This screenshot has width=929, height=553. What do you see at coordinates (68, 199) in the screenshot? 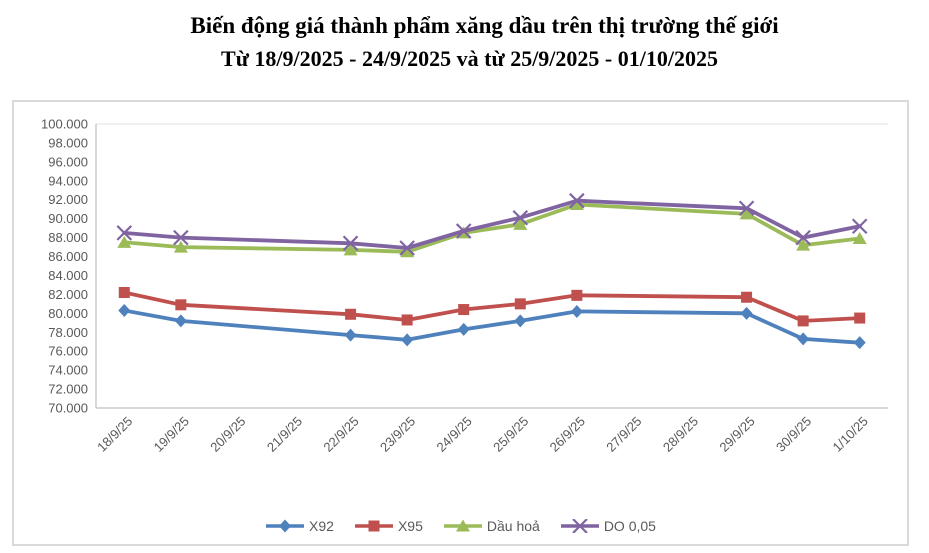
I see `y-axis-tick-label: 92.000` at bounding box center [68, 199].